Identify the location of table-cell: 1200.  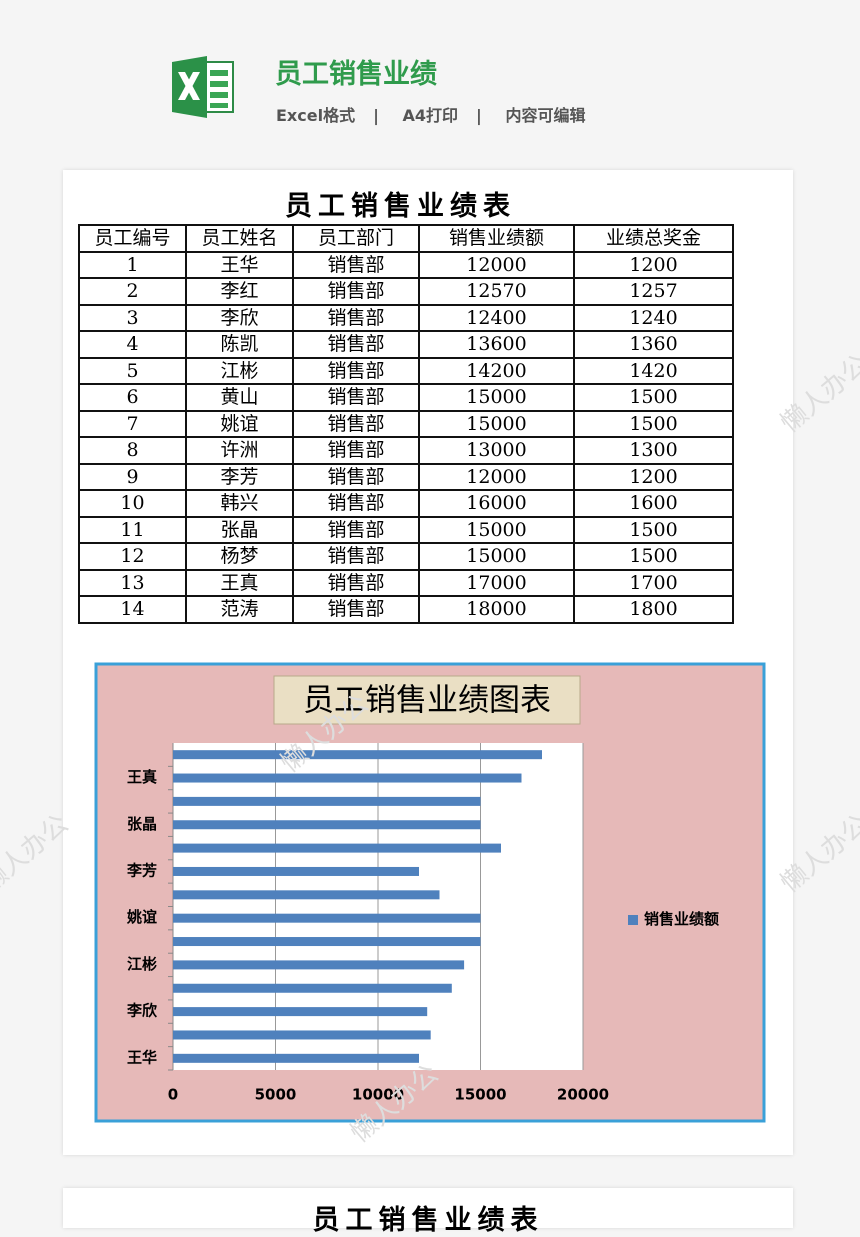
(653, 476).